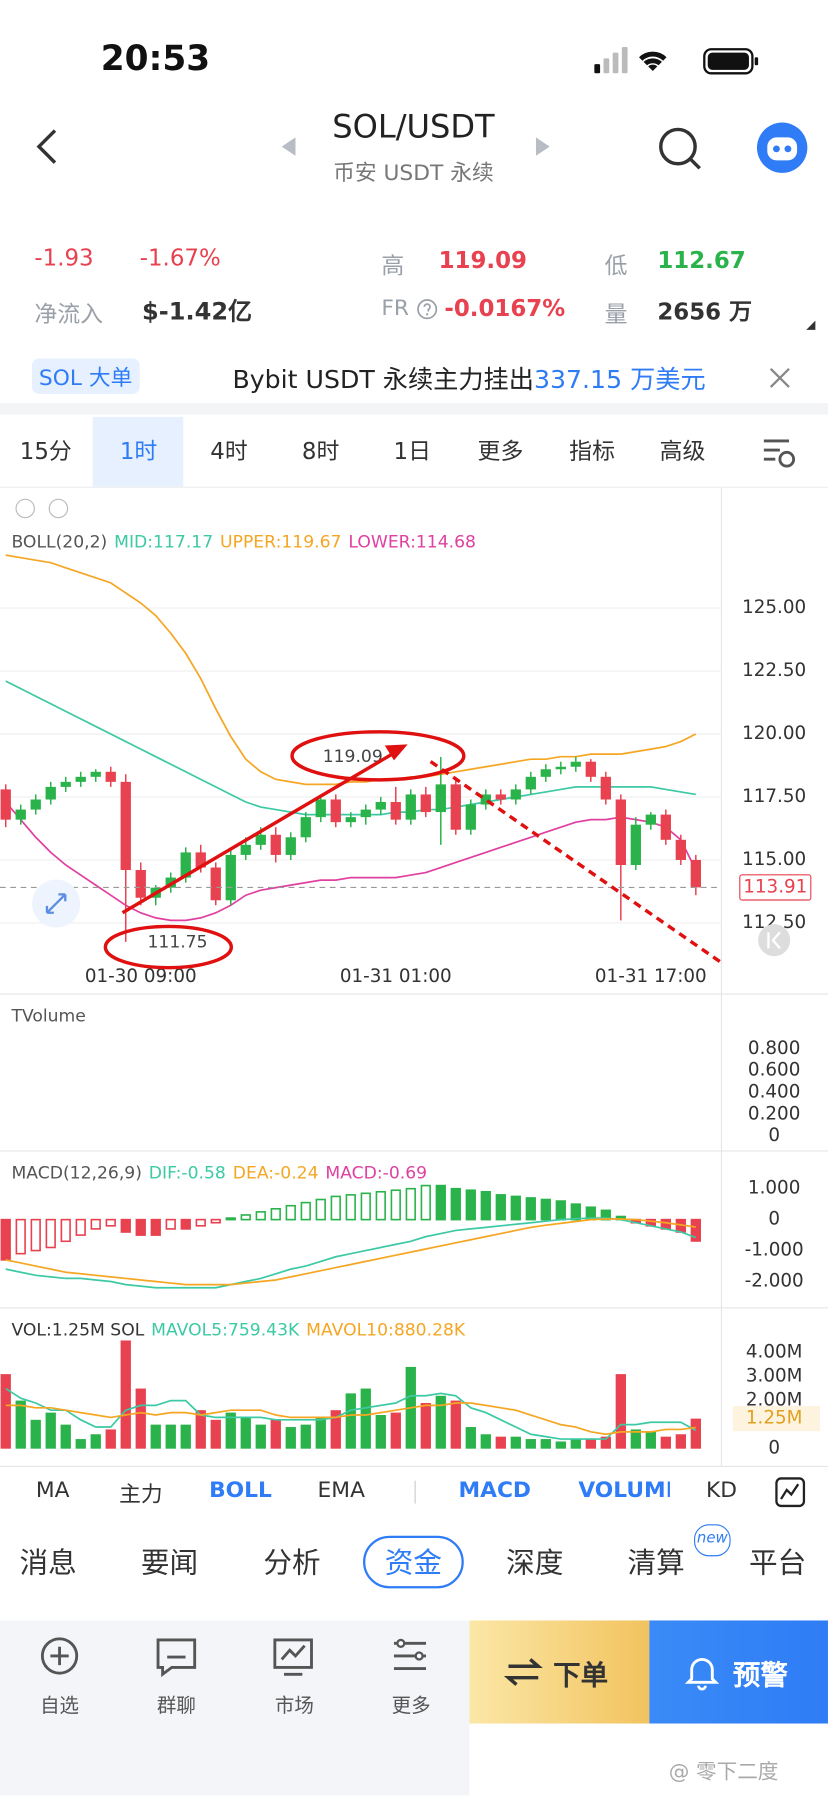 This screenshot has height=1796, width=828. I want to click on nav-label: 市场, so click(294, 1706).